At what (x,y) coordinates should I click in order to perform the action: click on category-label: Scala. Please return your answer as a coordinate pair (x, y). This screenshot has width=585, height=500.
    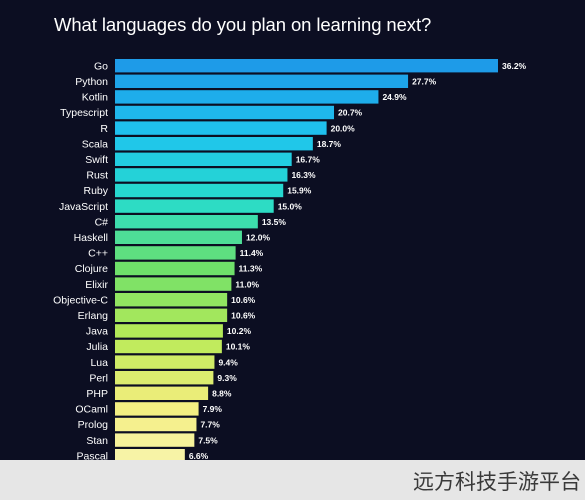
    Looking at the image, I should click on (95, 144).